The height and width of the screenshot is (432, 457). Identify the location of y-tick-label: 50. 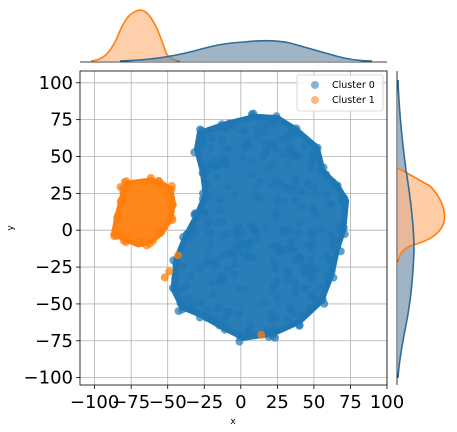
(61, 157).